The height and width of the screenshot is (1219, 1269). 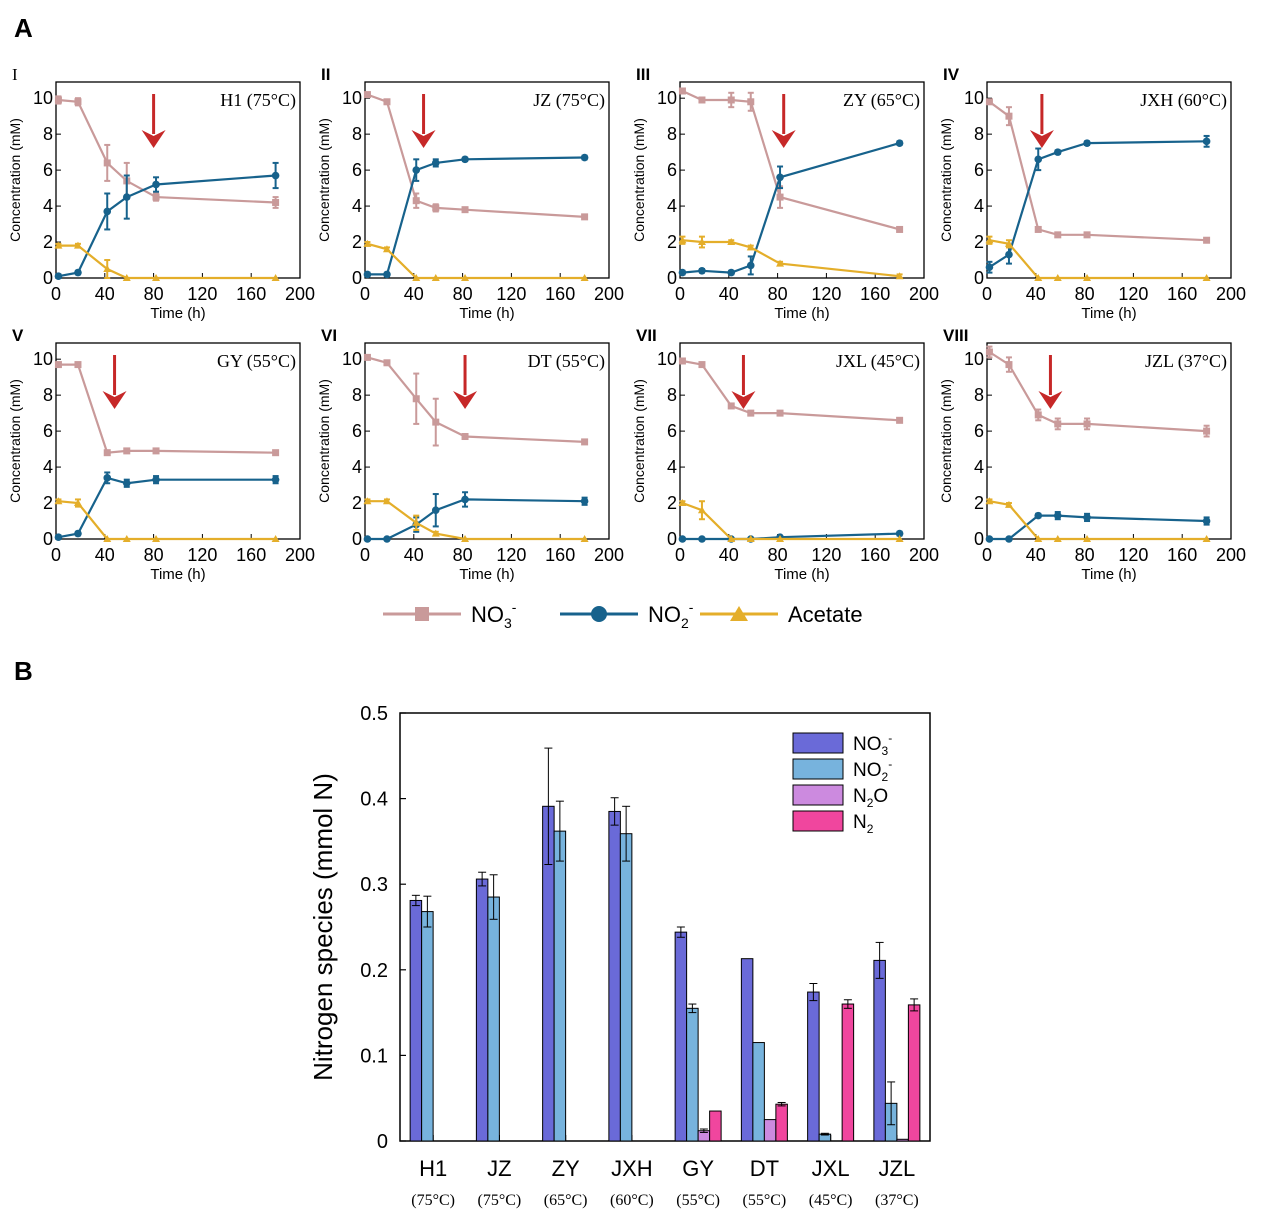 I want to click on category-temperature: (65°C), so click(x=566, y=1200).